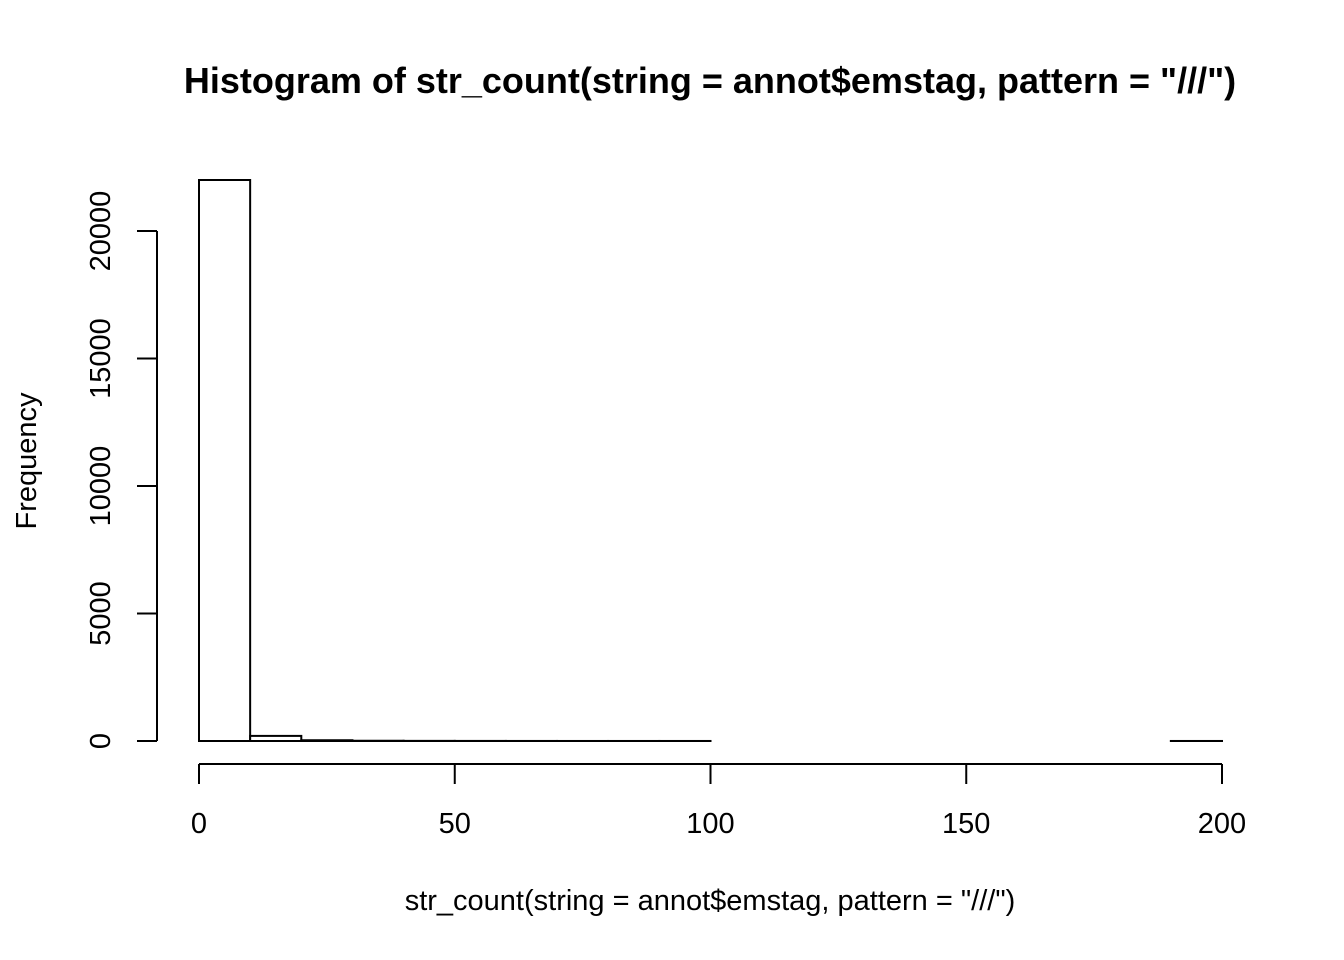 The image size is (1344, 960). I want to click on x-tick-label: 150, so click(966, 824).